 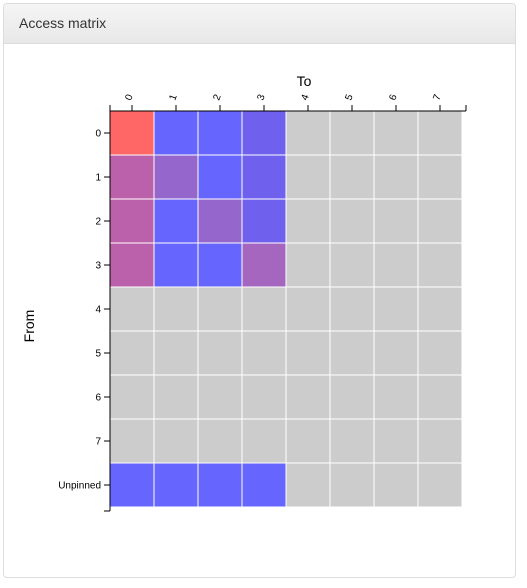 What do you see at coordinates (304, 81) in the screenshot?
I see `x-axis-title: To` at bounding box center [304, 81].